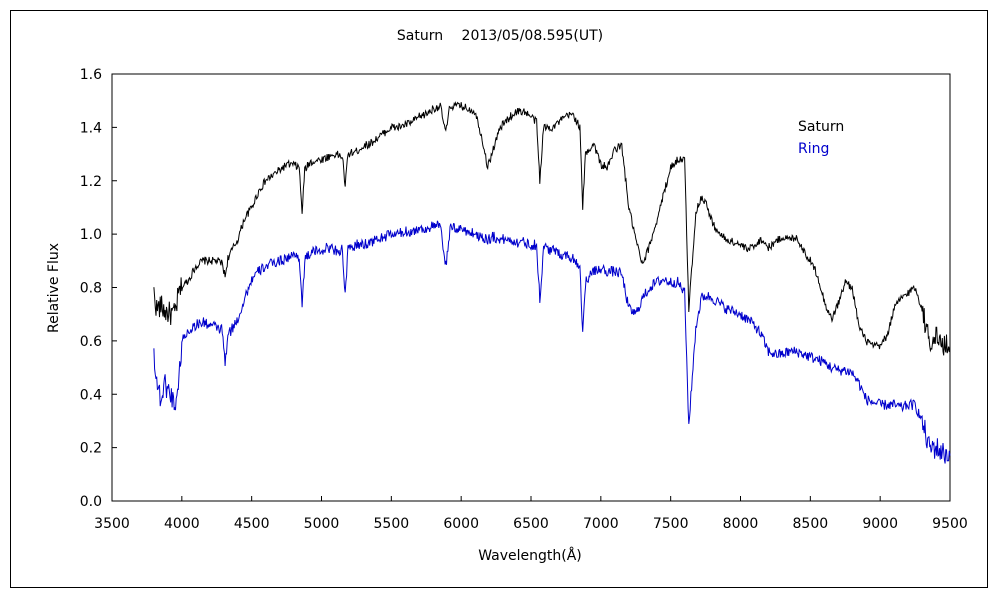 This screenshot has width=1000, height=600. Describe the element at coordinates (91, 395) in the screenshot. I see `y-tick-label: 0.4` at that location.